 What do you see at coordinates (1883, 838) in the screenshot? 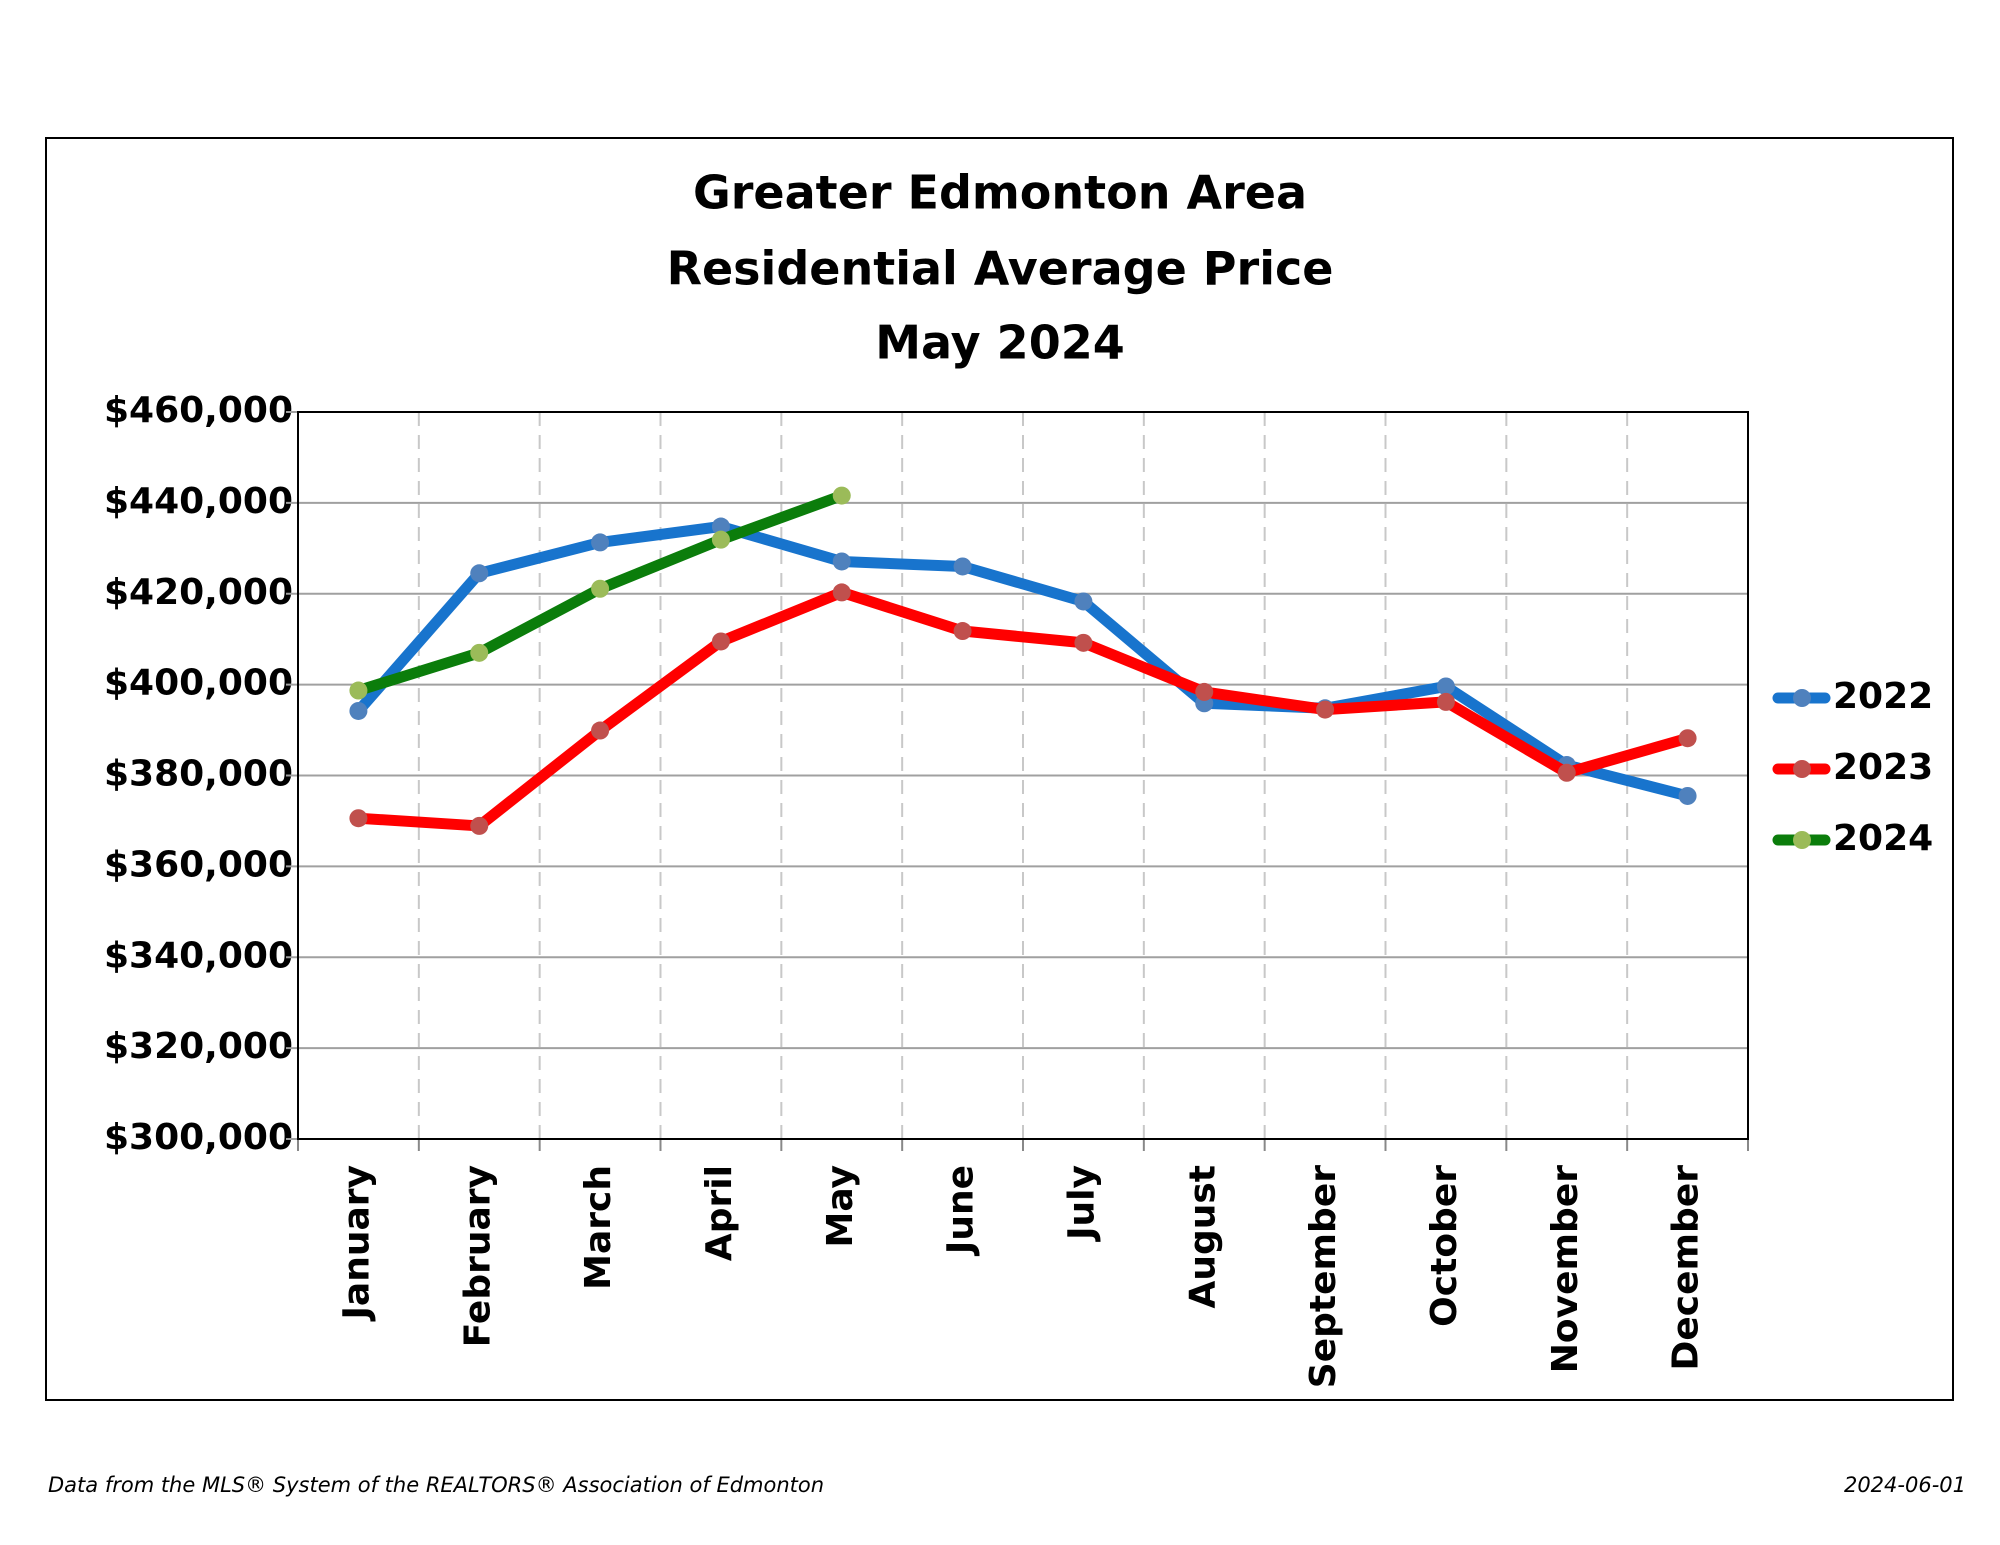
I see `legend-label: 2024` at bounding box center [1883, 838].